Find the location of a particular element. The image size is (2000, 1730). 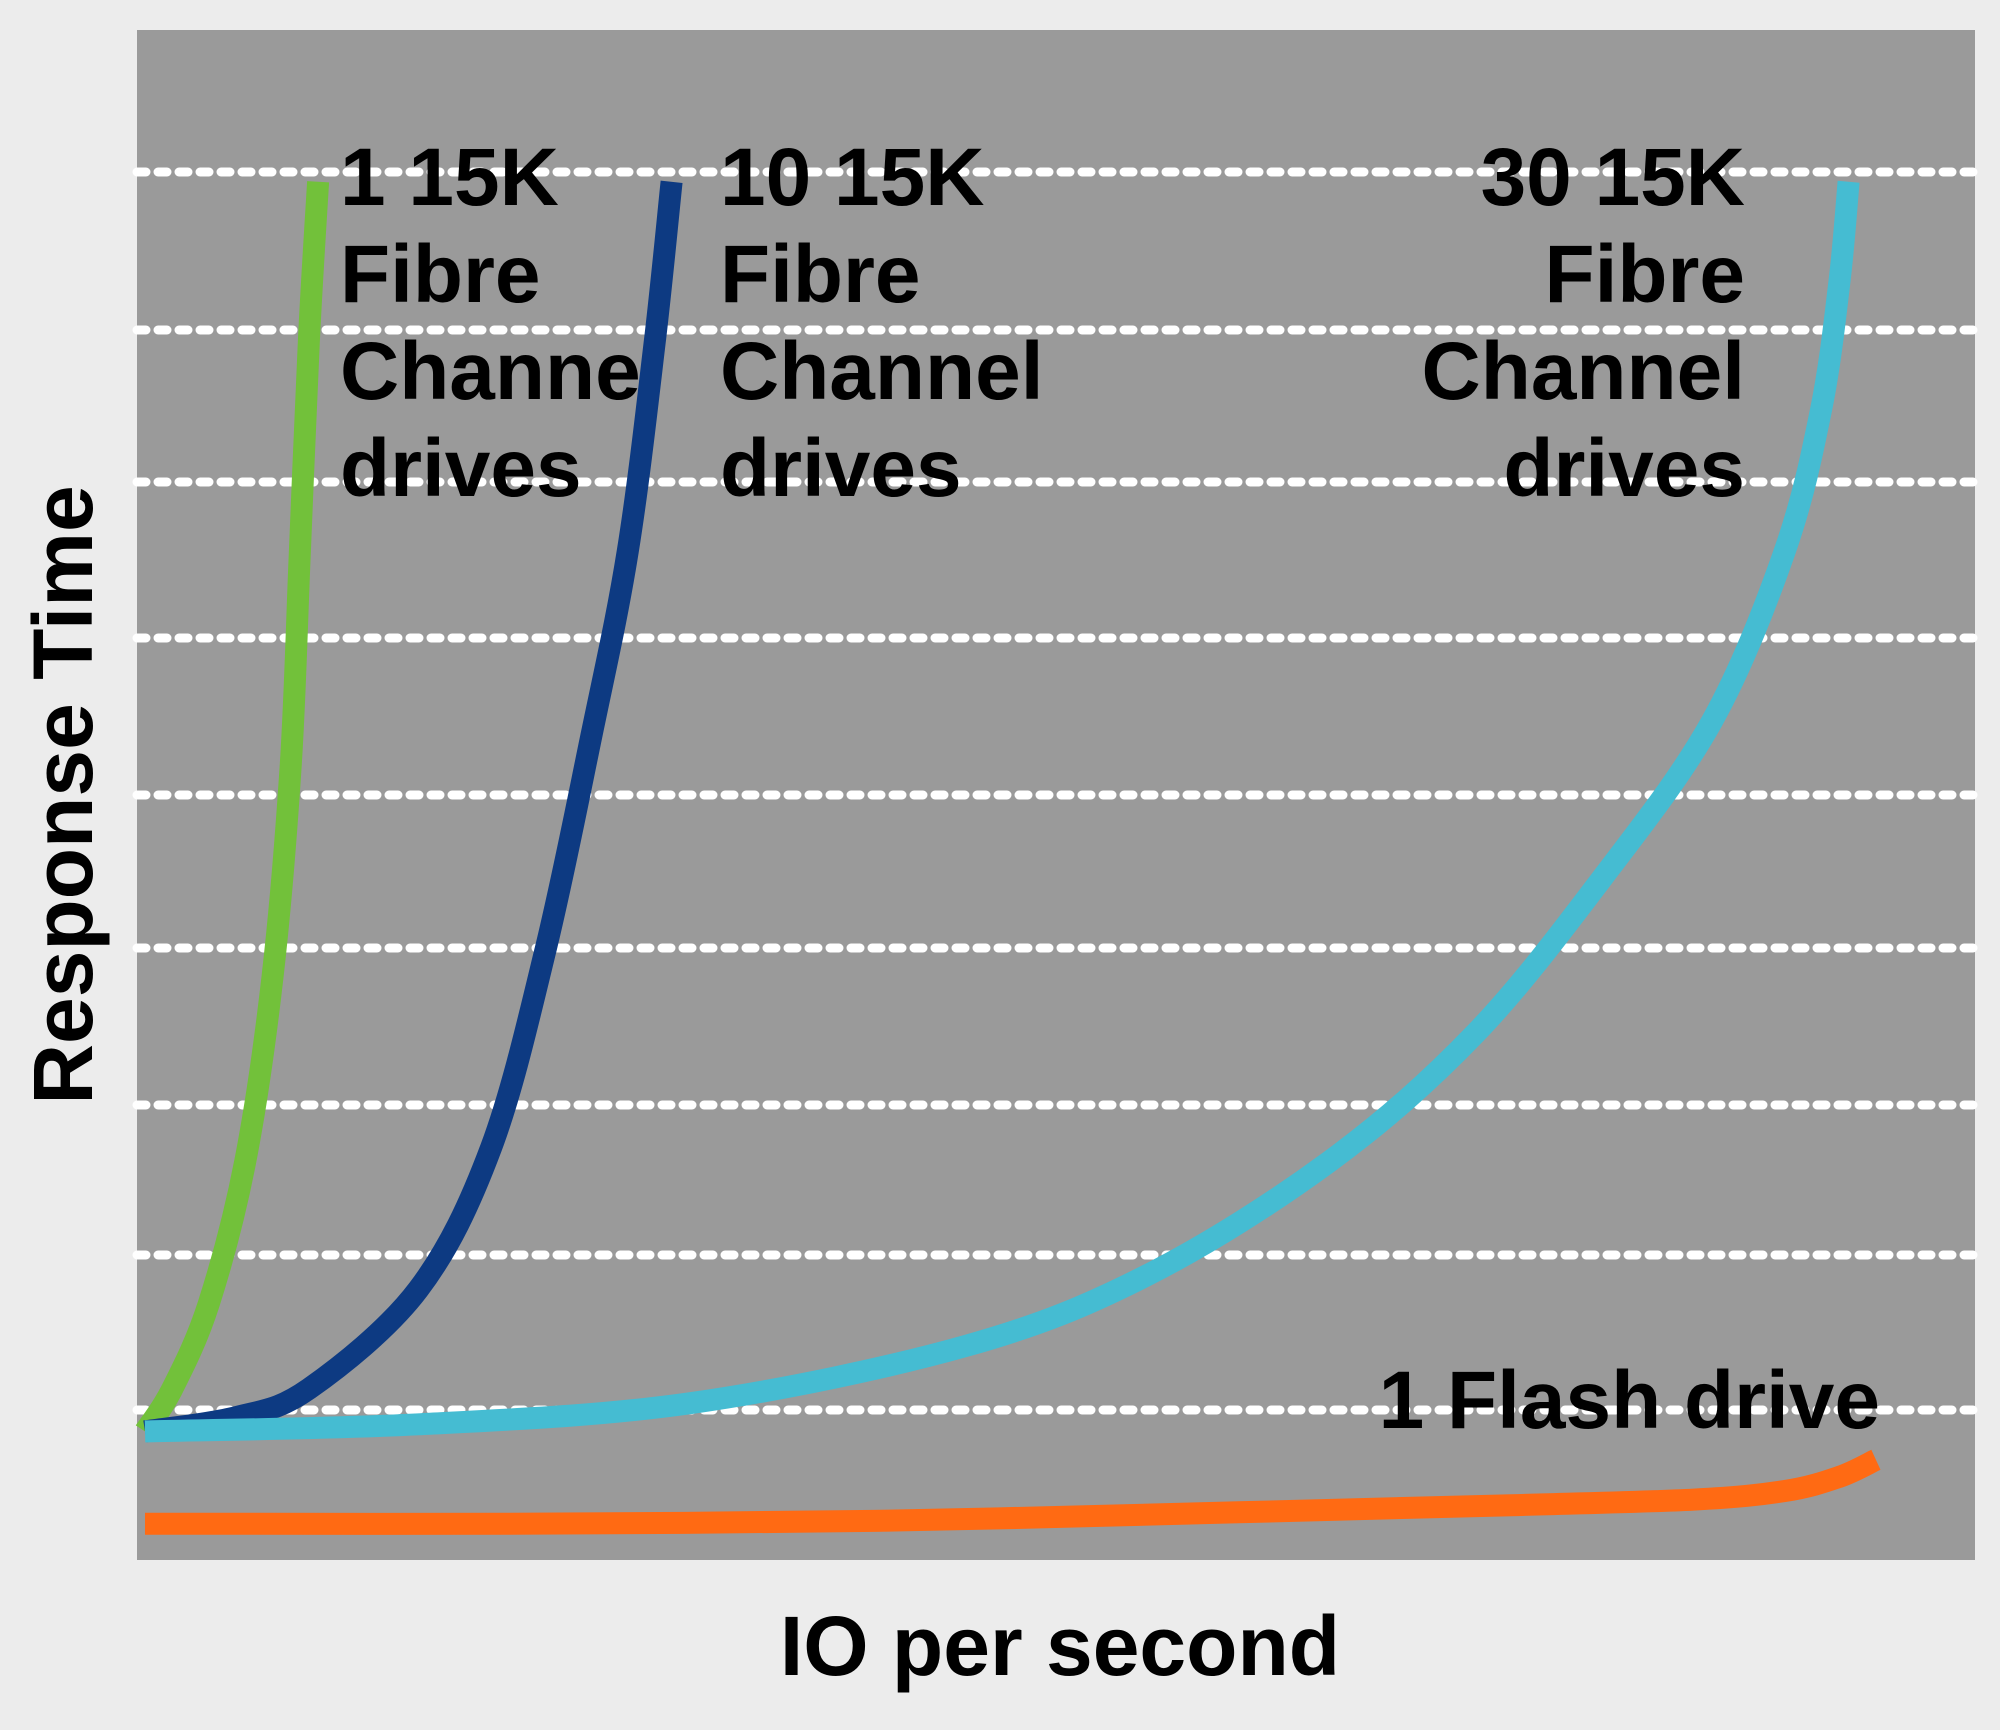

series-label-1: 1 15K Fibre Channe drives is located at coordinates (490, 323).